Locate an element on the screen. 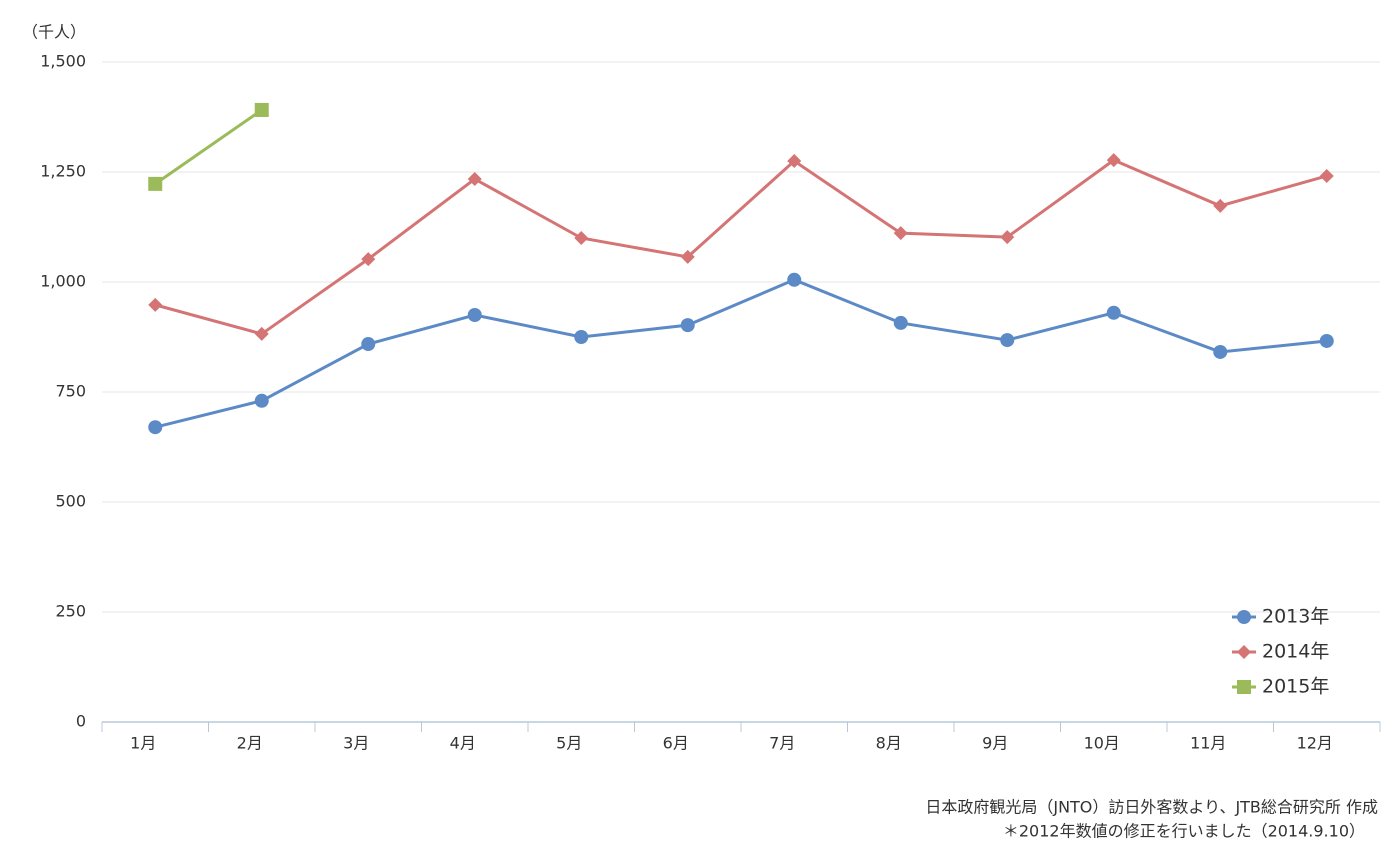 This screenshot has height=863, width=1400. y-tick-label: 1,500 is located at coordinates (63, 61).